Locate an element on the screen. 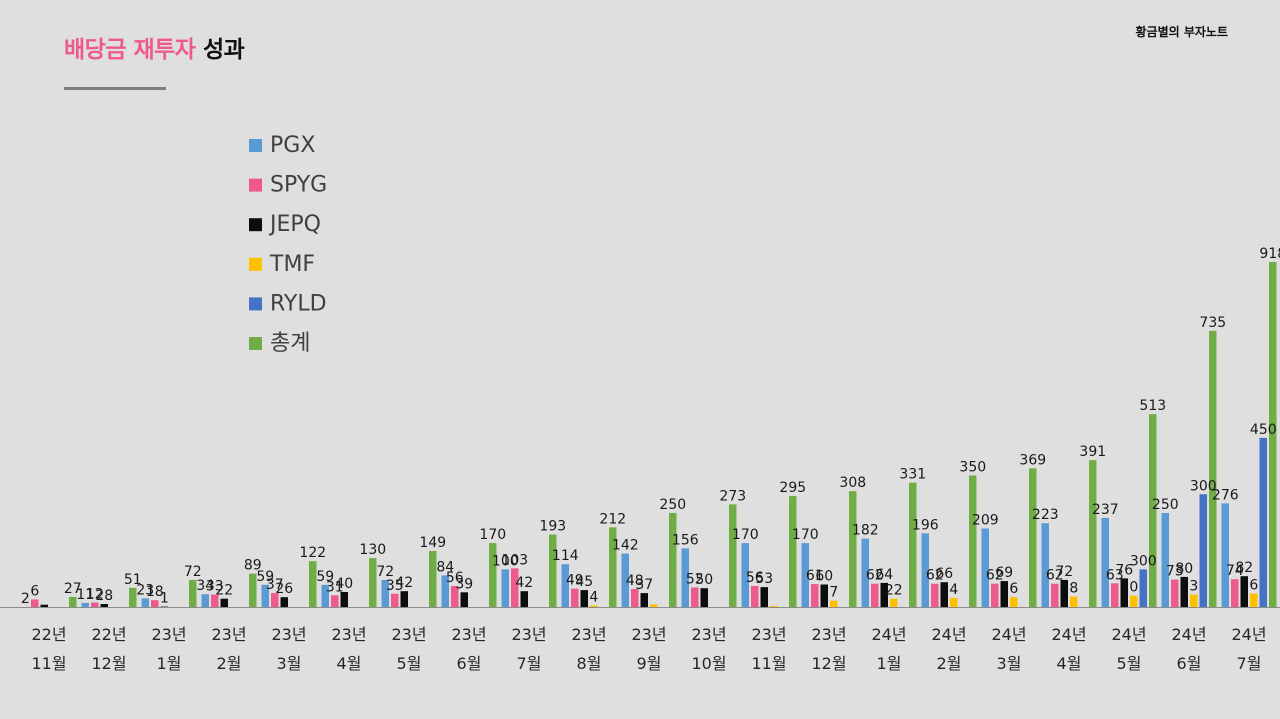  data-label-PGX-1: 11 is located at coordinates (85, 595).